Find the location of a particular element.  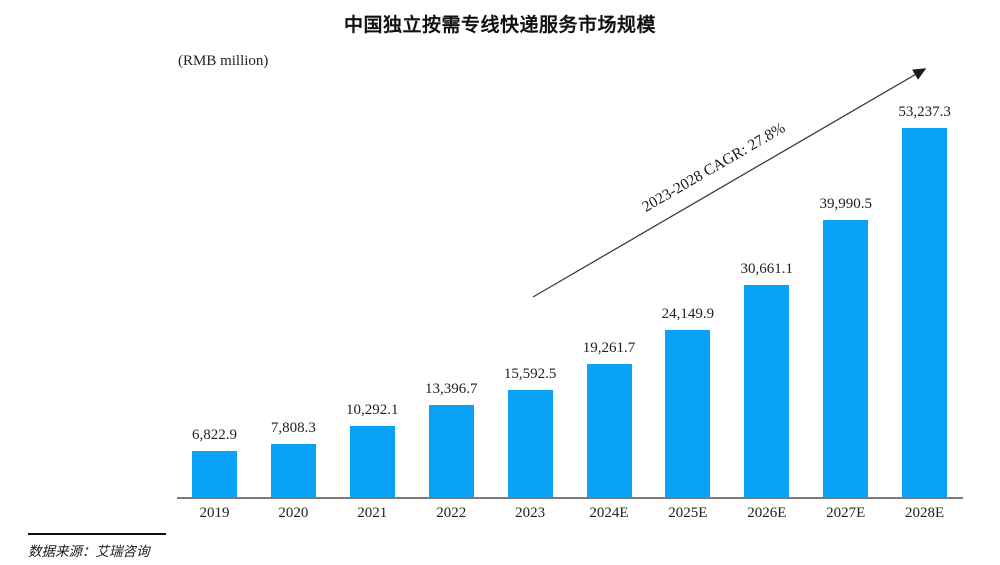

source-divider-line is located at coordinates (97, 534).